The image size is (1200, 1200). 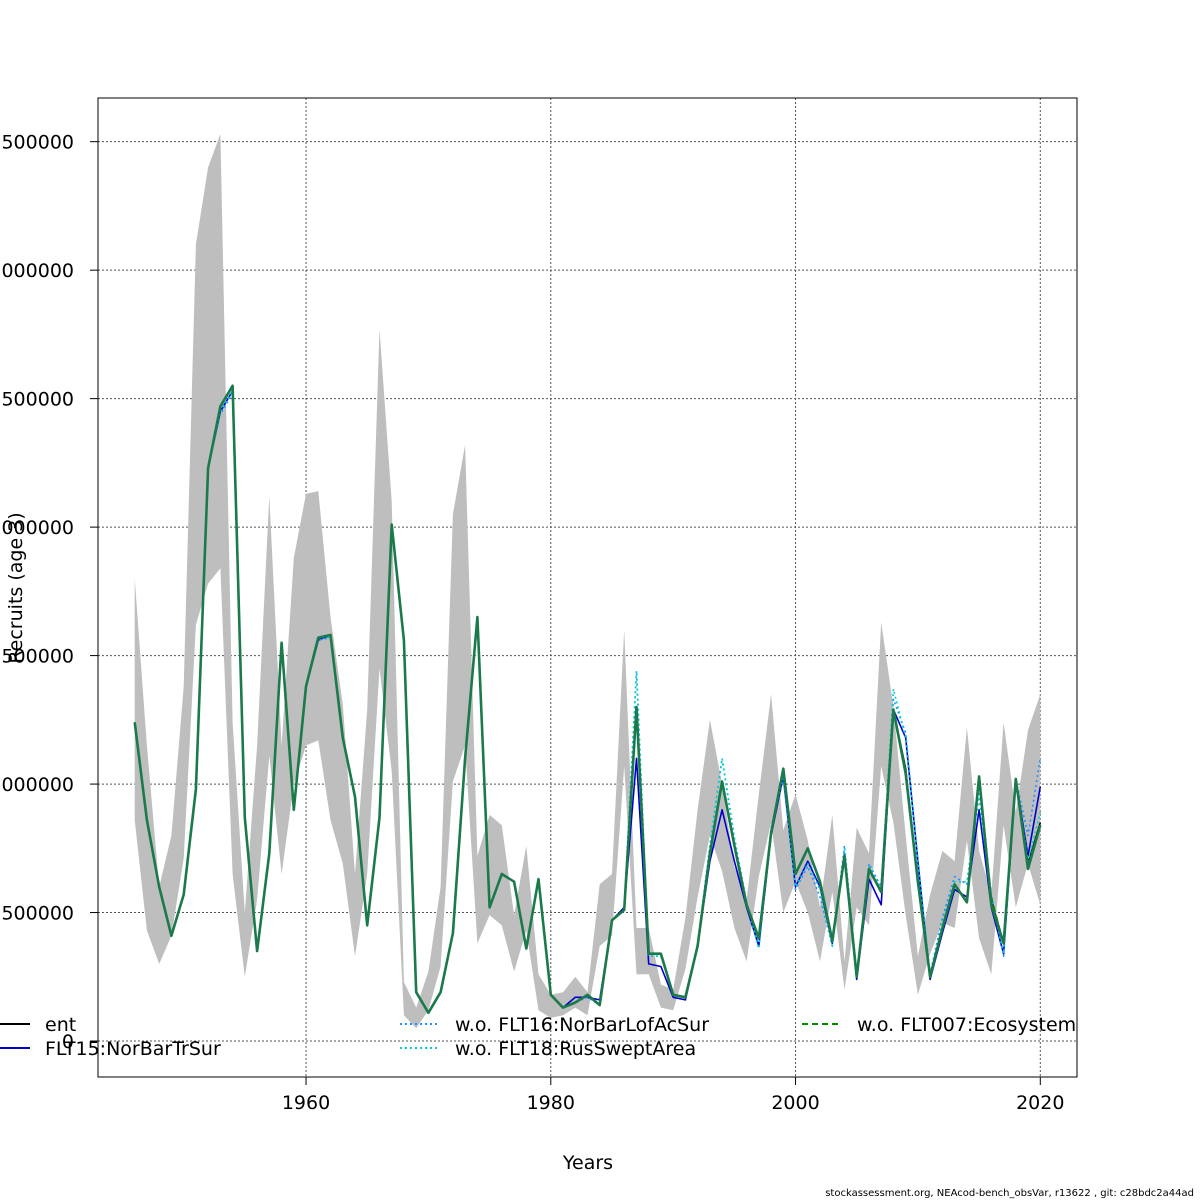 What do you see at coordinates (37, 143) in the screenshot?
I see `y-tick-label-3500000: 3500000` at bounding box center [37, 143].